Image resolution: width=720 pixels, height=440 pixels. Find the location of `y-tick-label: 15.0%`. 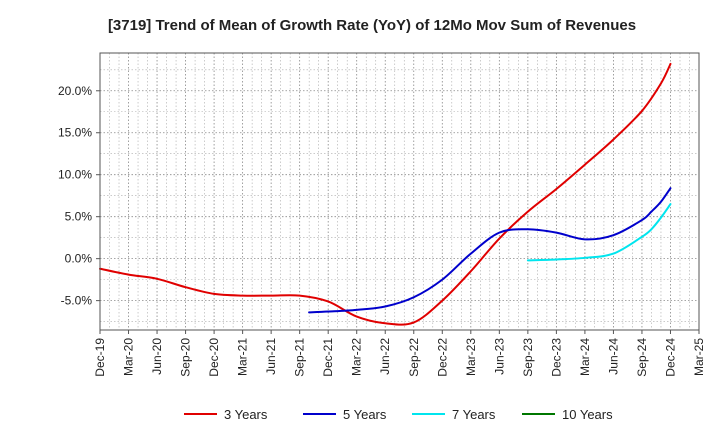

y-tick-label: 15.0% is located at coordinates (75, 133).